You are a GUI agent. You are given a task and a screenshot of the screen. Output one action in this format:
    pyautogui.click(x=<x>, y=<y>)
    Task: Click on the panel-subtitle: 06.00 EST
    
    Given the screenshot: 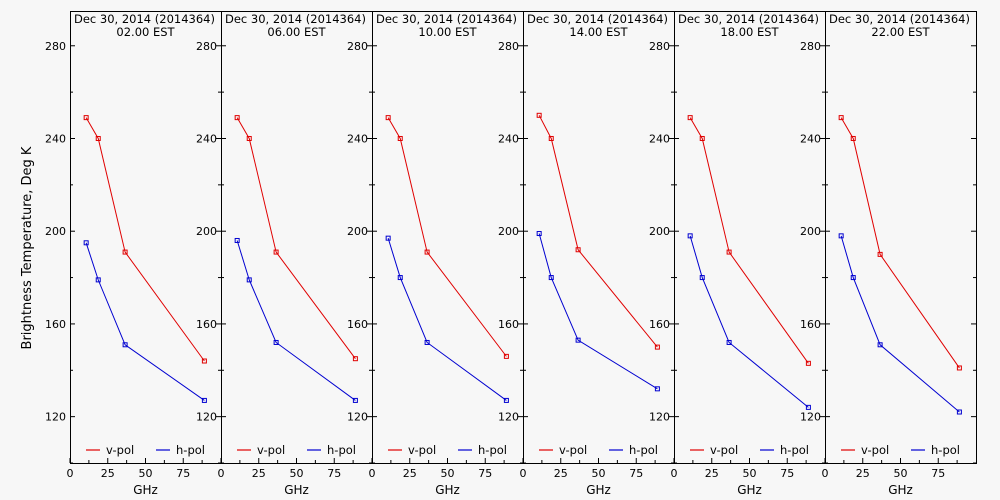 What is the action you would take?
    pyautogui.click(x=296, y=32)
    